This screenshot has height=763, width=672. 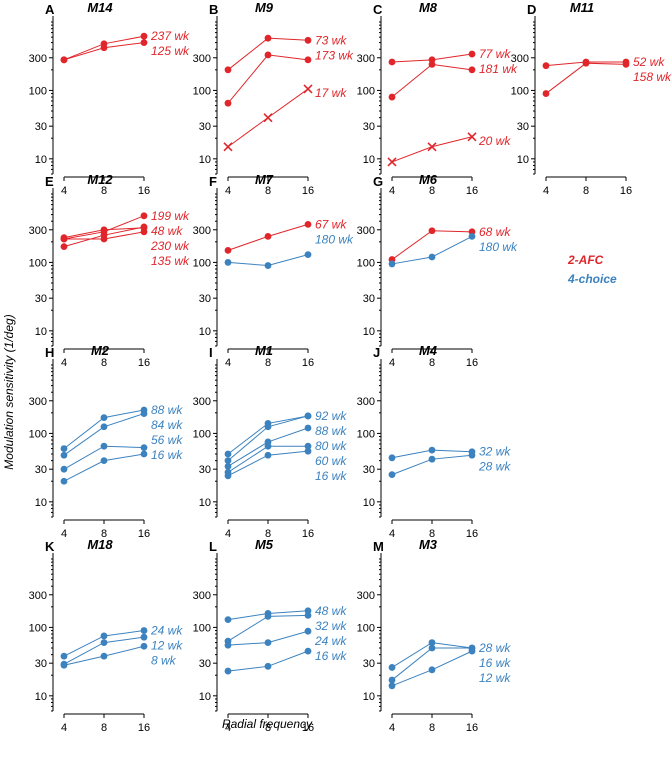 I want to click on series-67-wk: 67 wk, so click(x=285, y=235).